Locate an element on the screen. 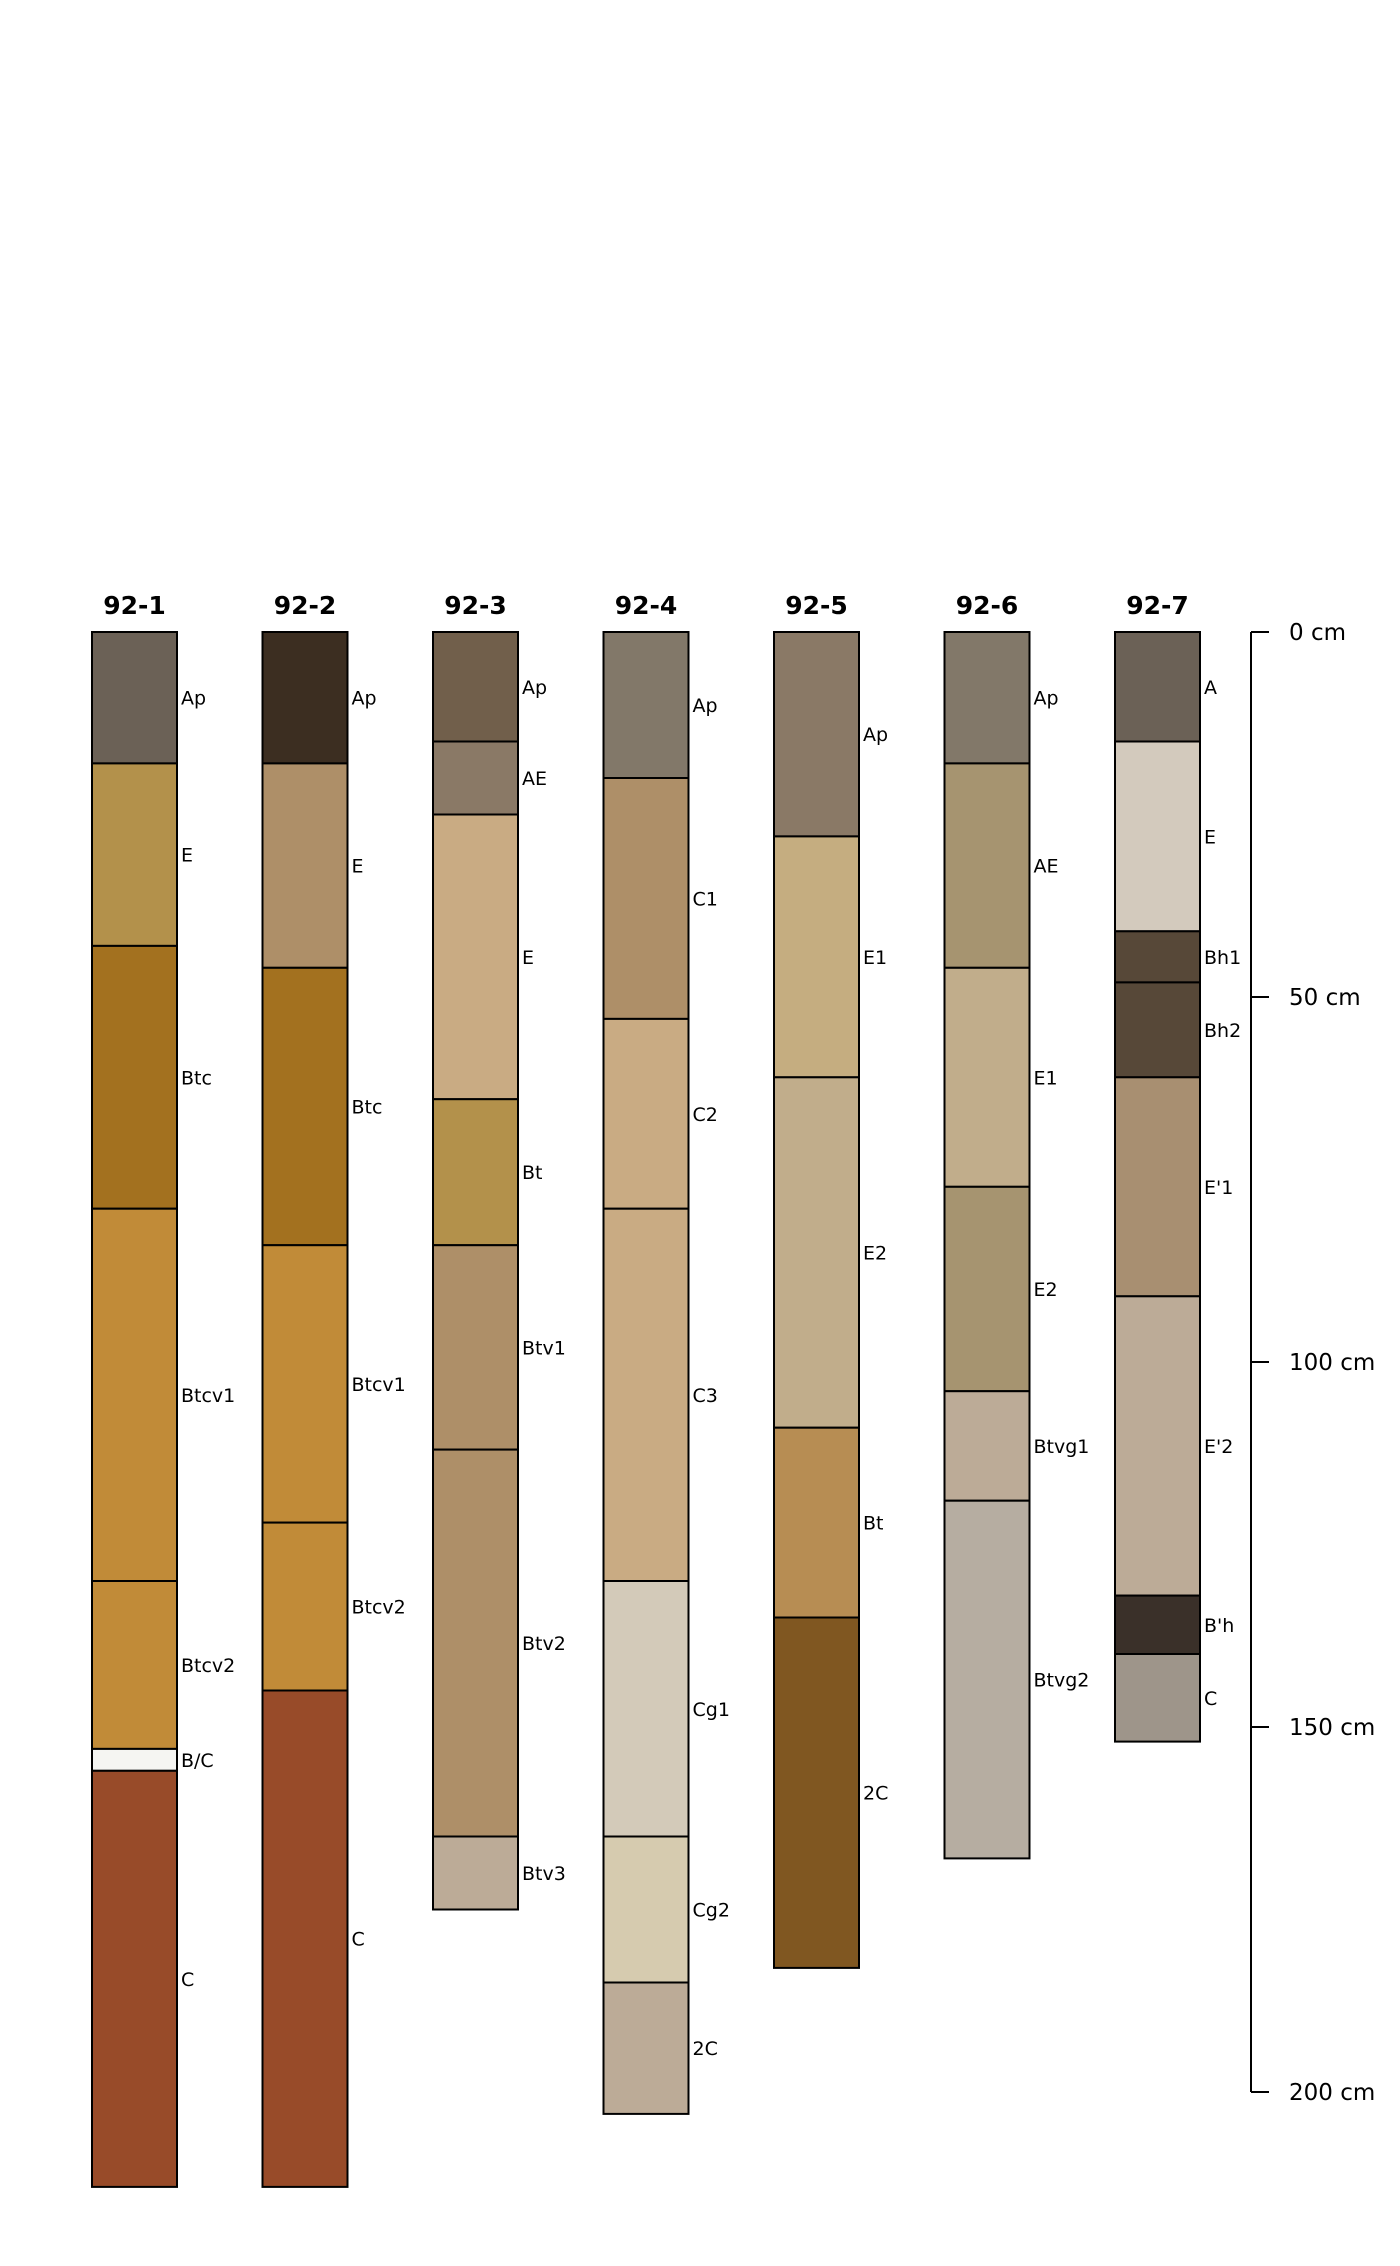 The image size is (1400, 2266). horizon-label: Btvg2 is located at coordinates (1062, 1681).